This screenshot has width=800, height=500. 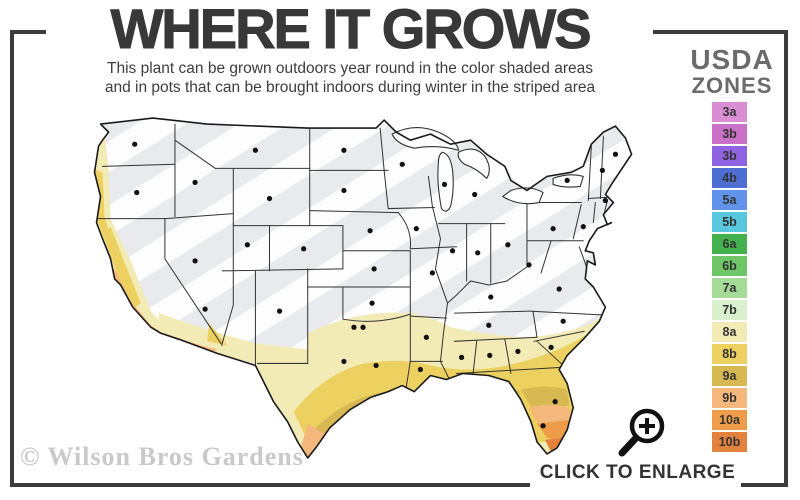 I want to click on zone-chip-9b: 9b, so click(x=729, y=398).